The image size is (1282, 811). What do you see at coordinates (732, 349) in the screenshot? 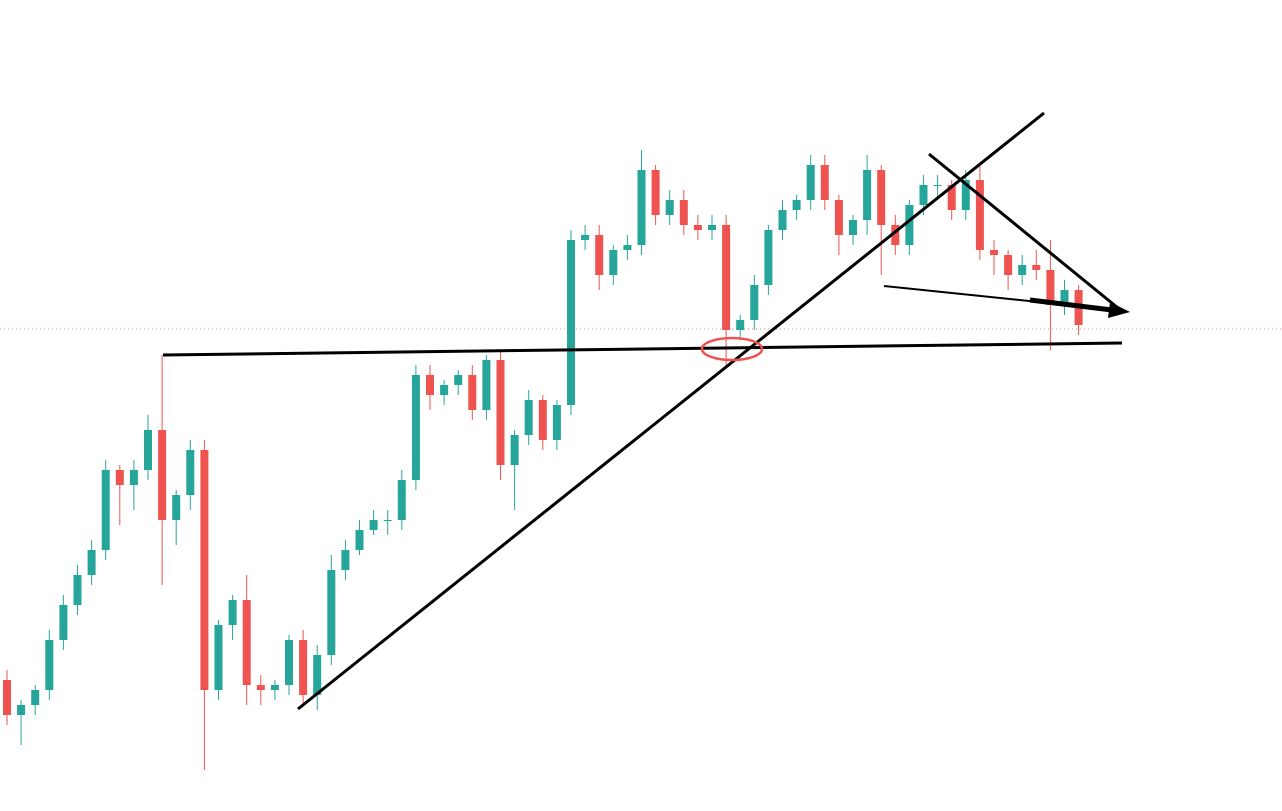
I see `highlight-ellipse` at bounding box center [732, 349].